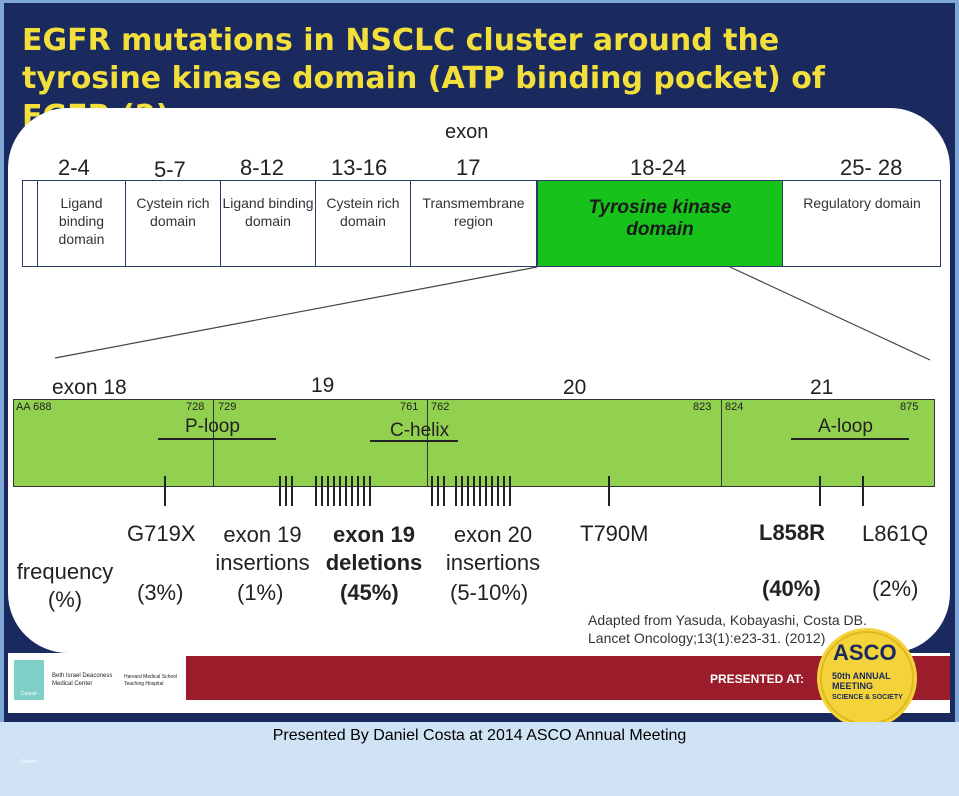  Describe the element at coordinates (792, 532) in the screenshot. I see `mutation-l858r: L858R` at that location.